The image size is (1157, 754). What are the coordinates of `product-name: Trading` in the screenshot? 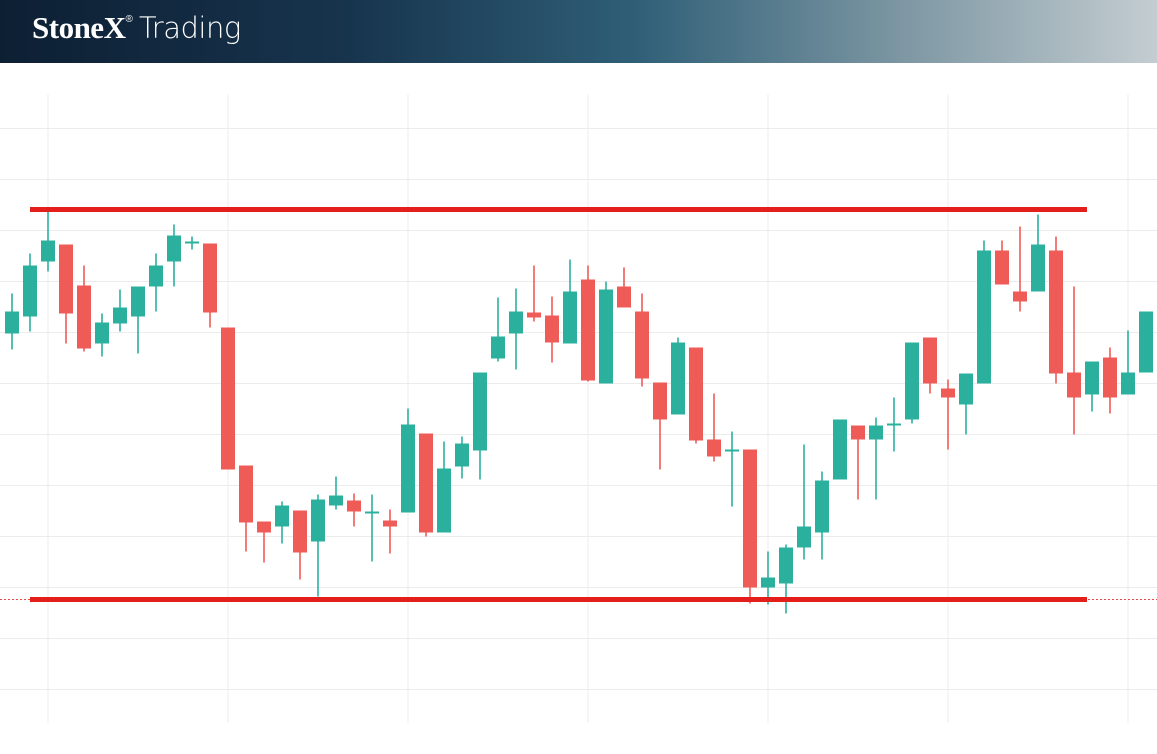 It's located at (189, 28).